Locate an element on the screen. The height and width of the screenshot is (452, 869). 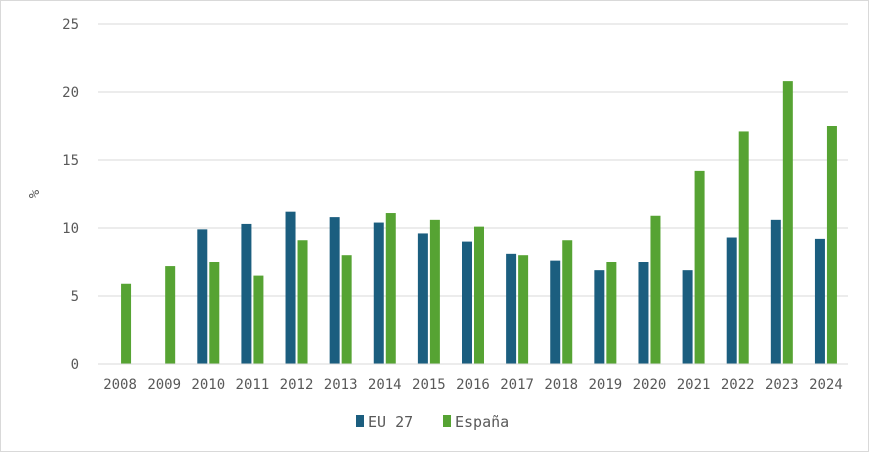
x-tick-label: 2024 is located at coordinates (826, 385).